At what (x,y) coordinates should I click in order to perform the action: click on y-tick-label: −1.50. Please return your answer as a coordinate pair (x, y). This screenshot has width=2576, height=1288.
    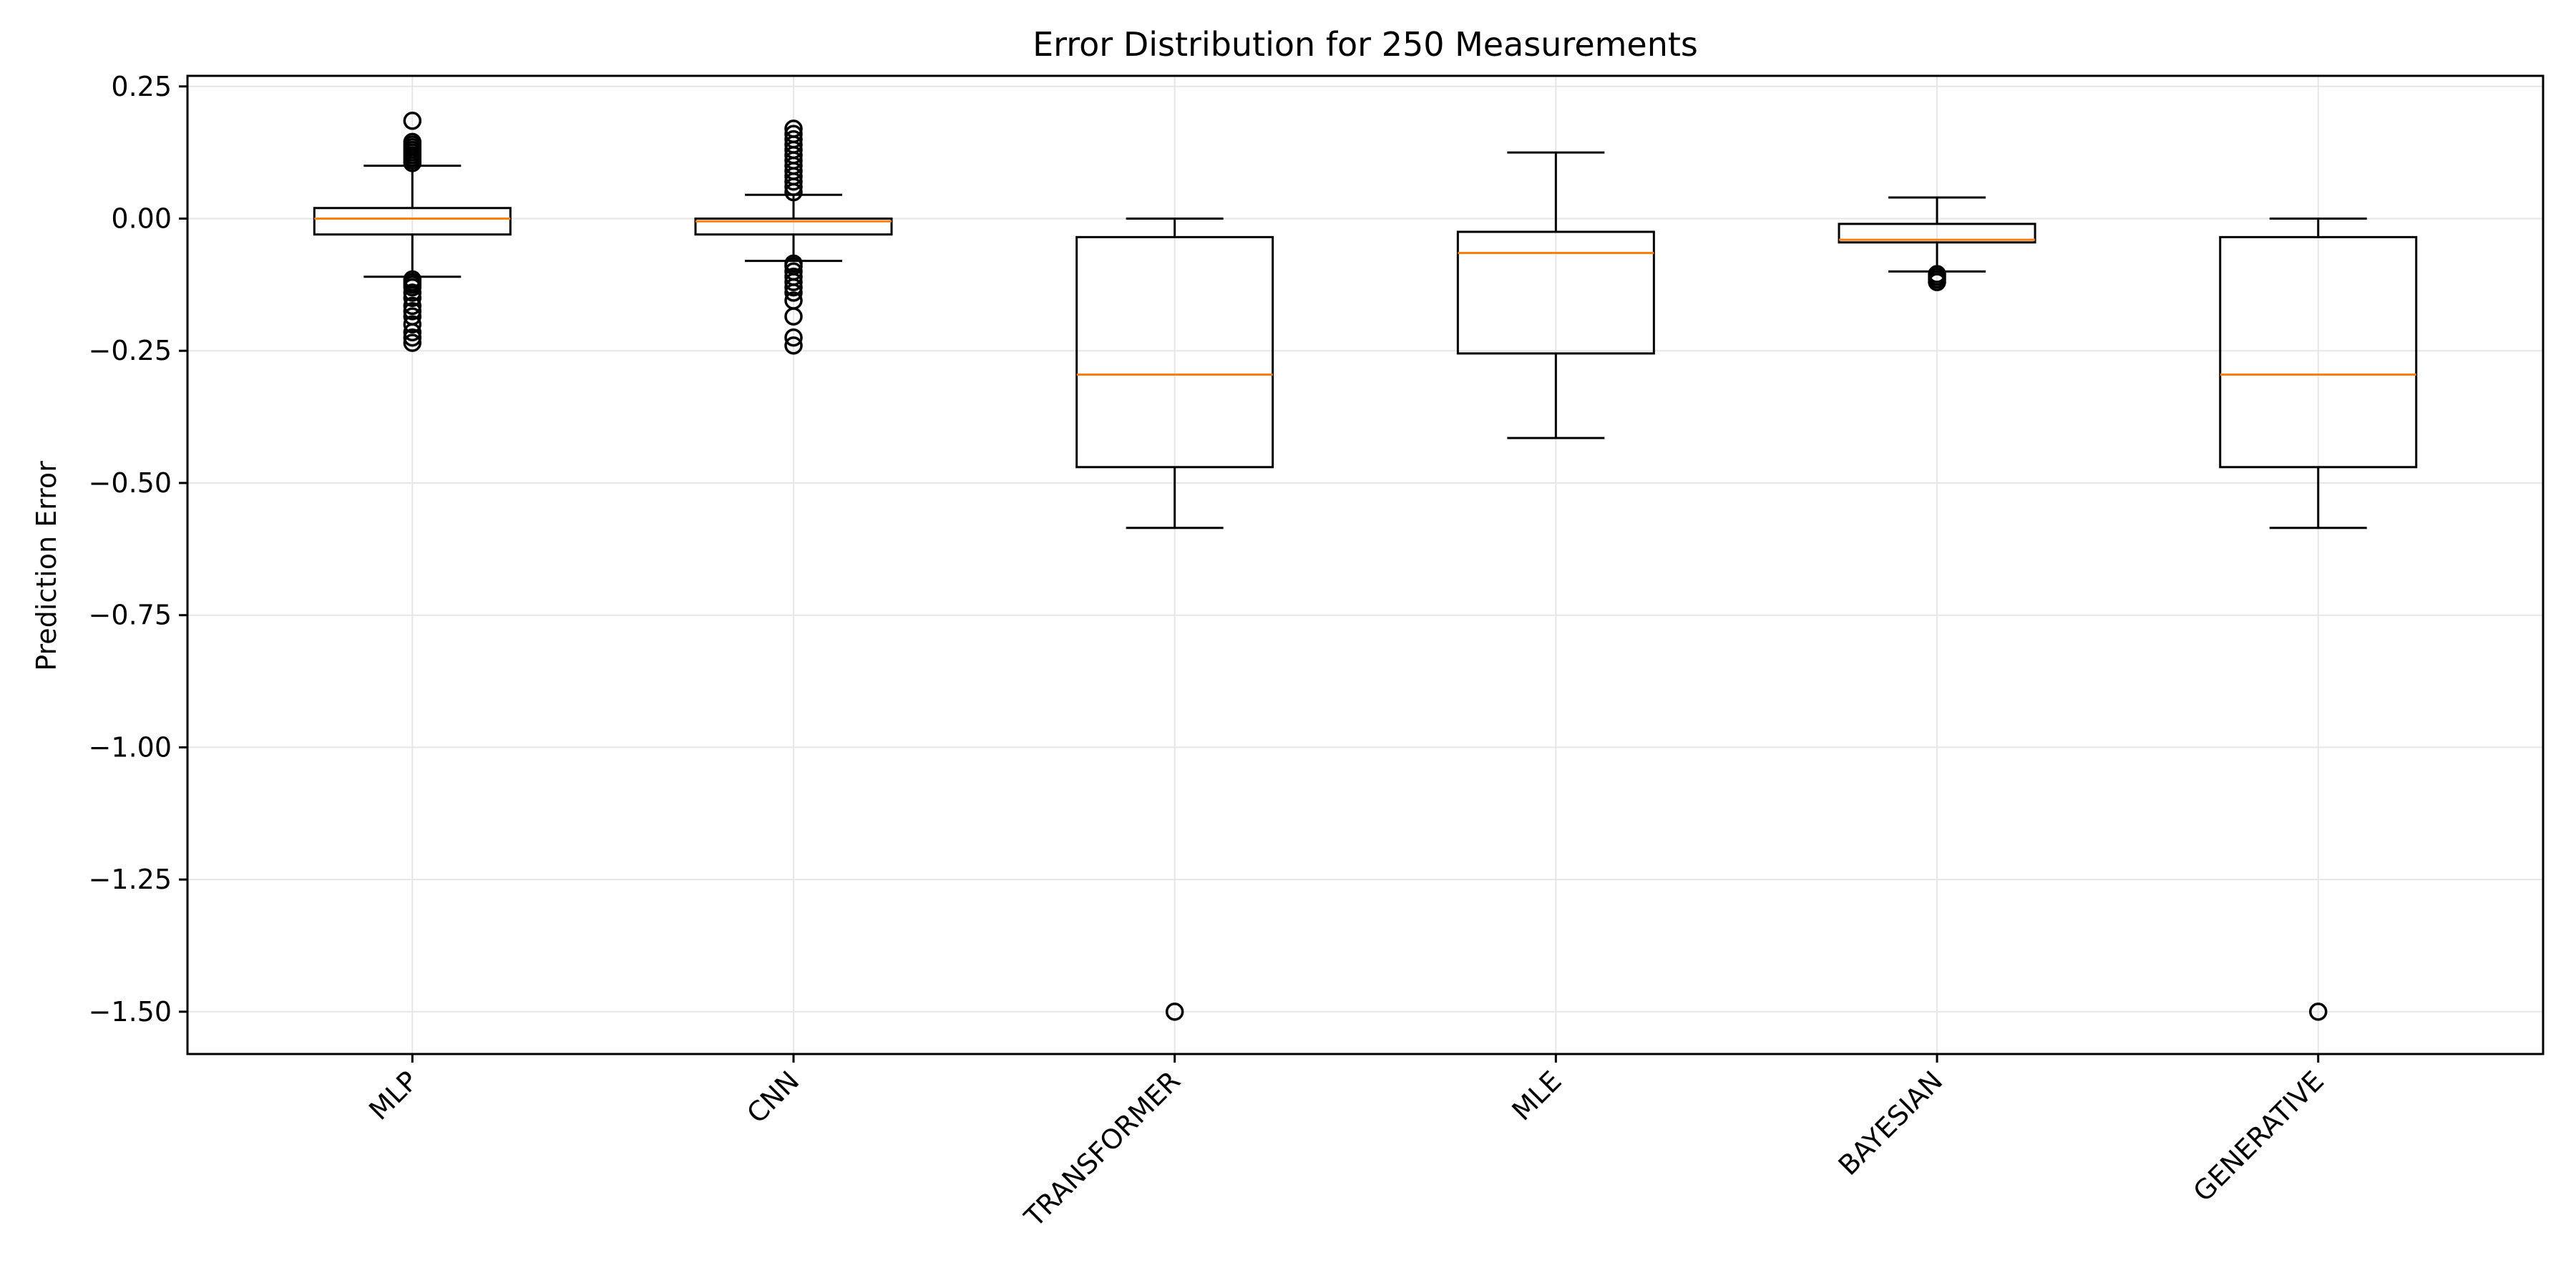
    Looking at the image, I should click on (130, 1012).